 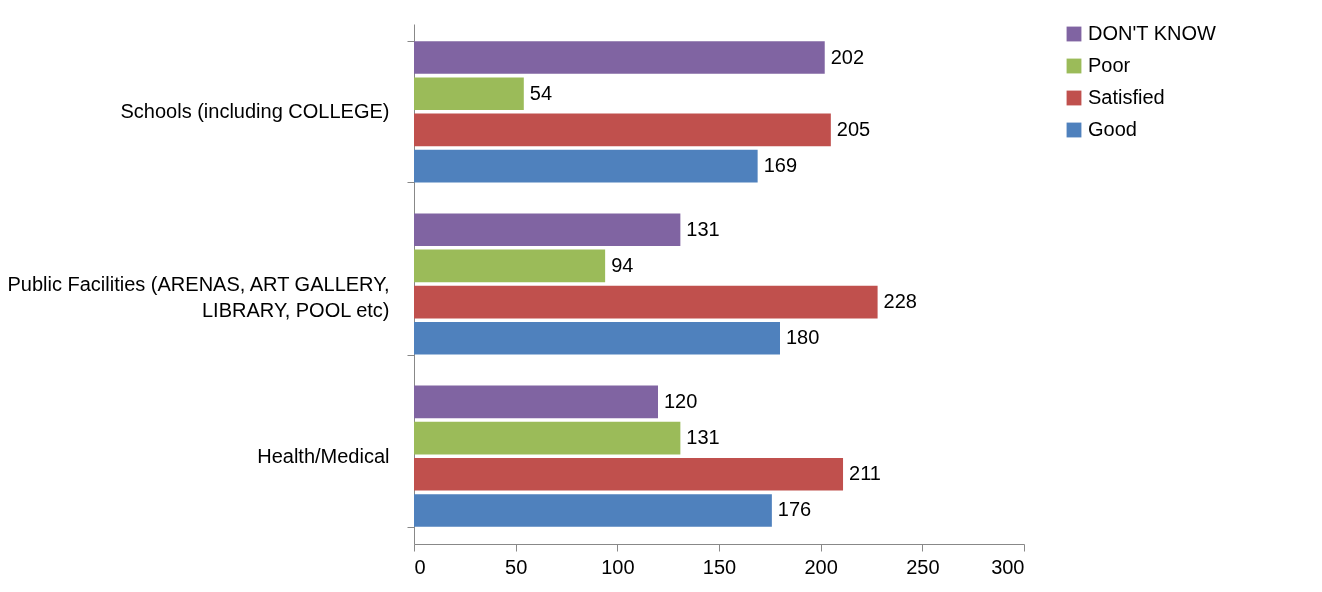 I want to click on data-label: 54, so click(x=541, y=92).